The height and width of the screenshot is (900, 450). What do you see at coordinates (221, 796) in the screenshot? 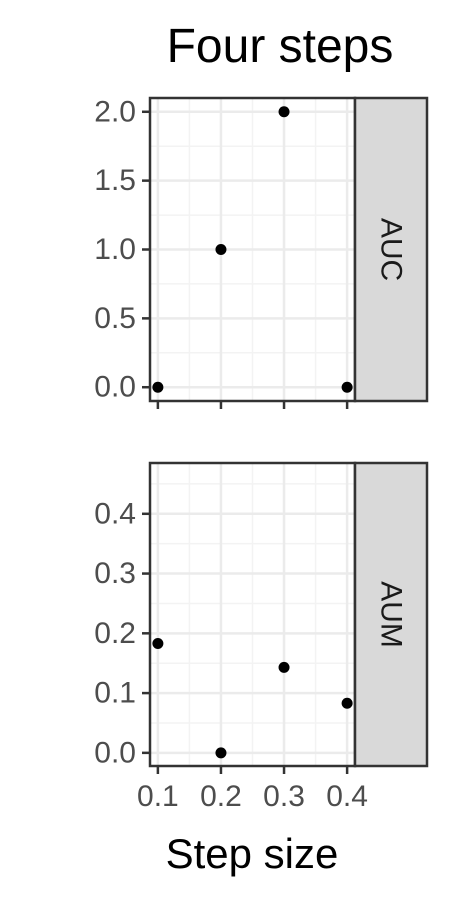
I see `x-tick-label: 0.2` at bounding box center [221, 796].